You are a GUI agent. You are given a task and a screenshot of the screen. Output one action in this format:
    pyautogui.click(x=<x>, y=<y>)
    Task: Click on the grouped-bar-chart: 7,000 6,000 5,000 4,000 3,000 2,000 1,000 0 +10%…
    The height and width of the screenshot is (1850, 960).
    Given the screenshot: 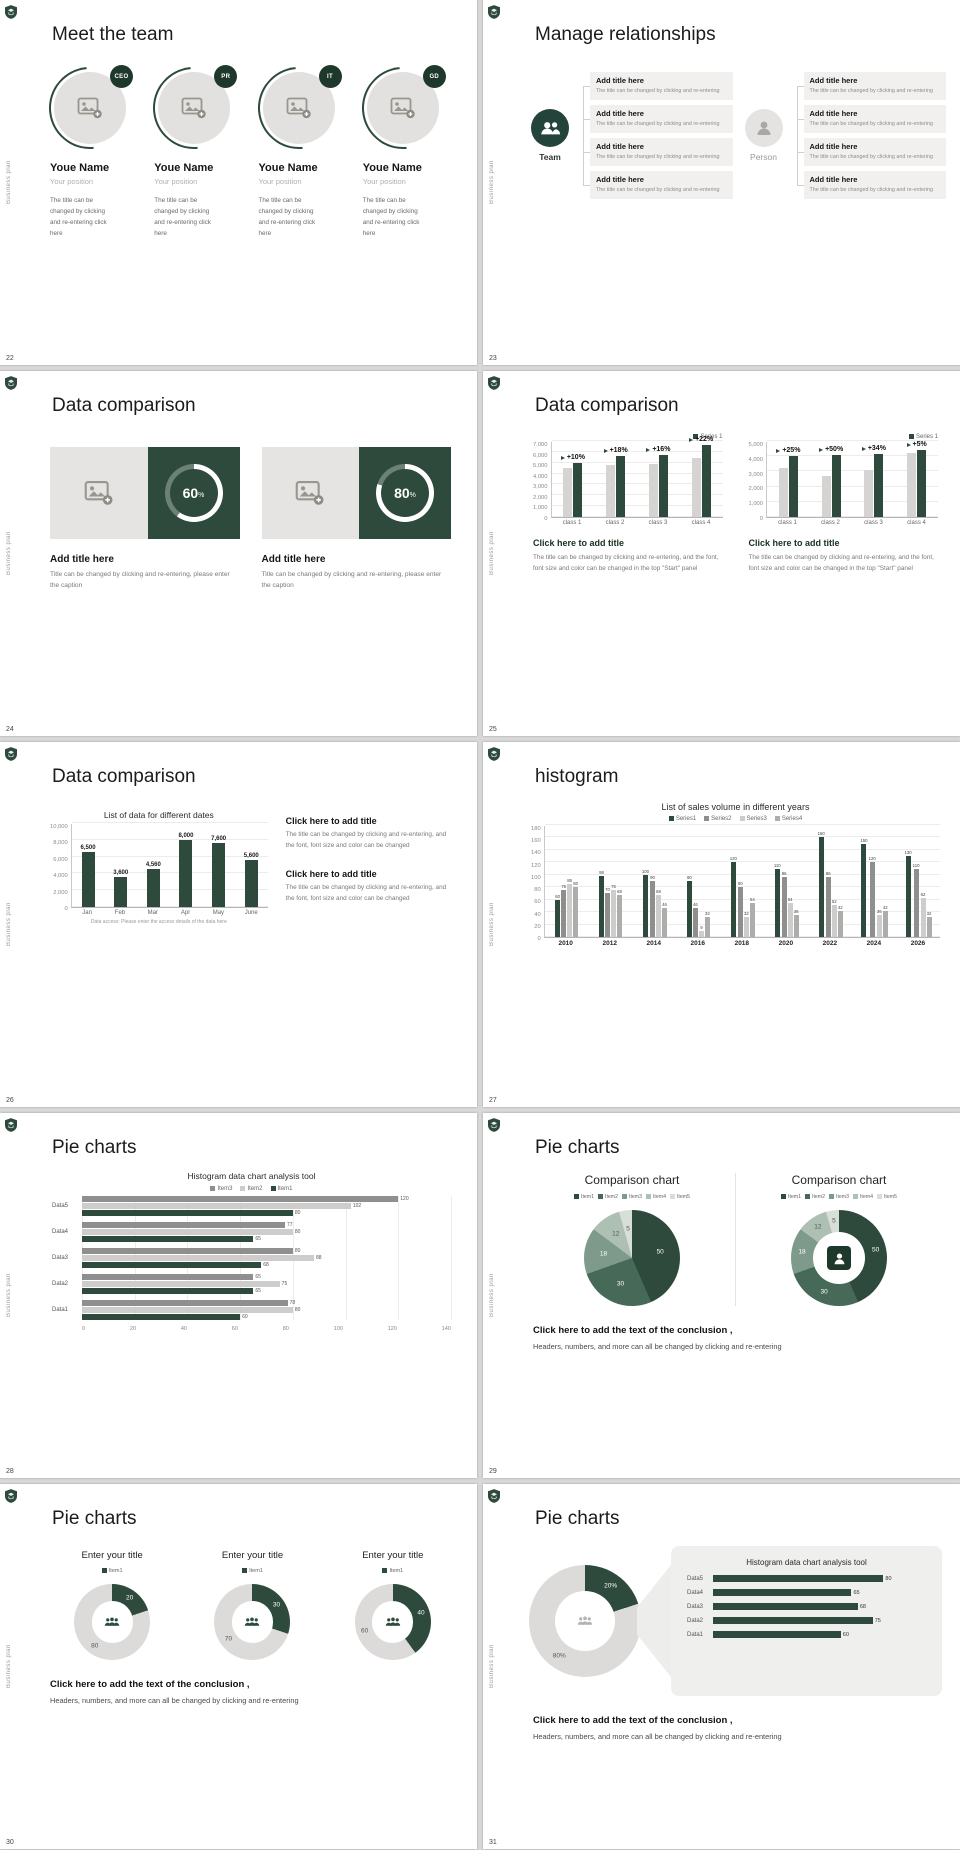 What is the action you would take?
    pyautogui.click(x=628, y=481)
    